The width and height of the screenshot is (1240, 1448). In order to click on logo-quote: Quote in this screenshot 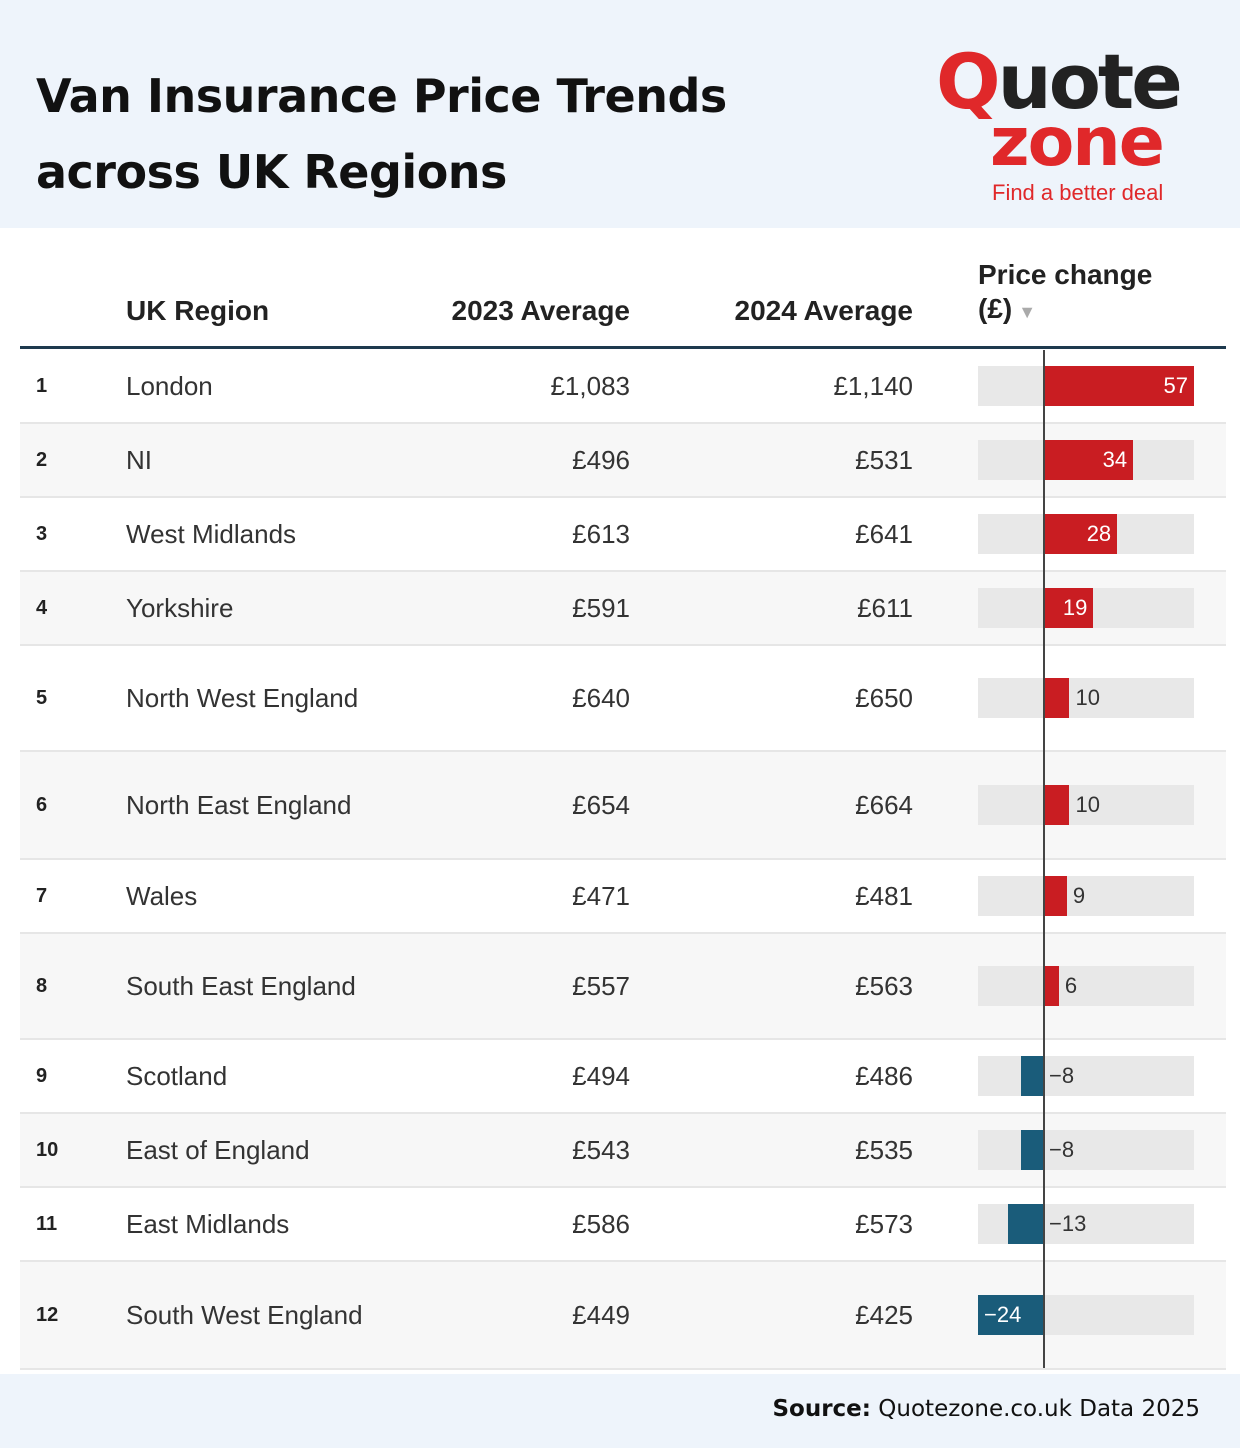, I will do `click(1059, 82)`.